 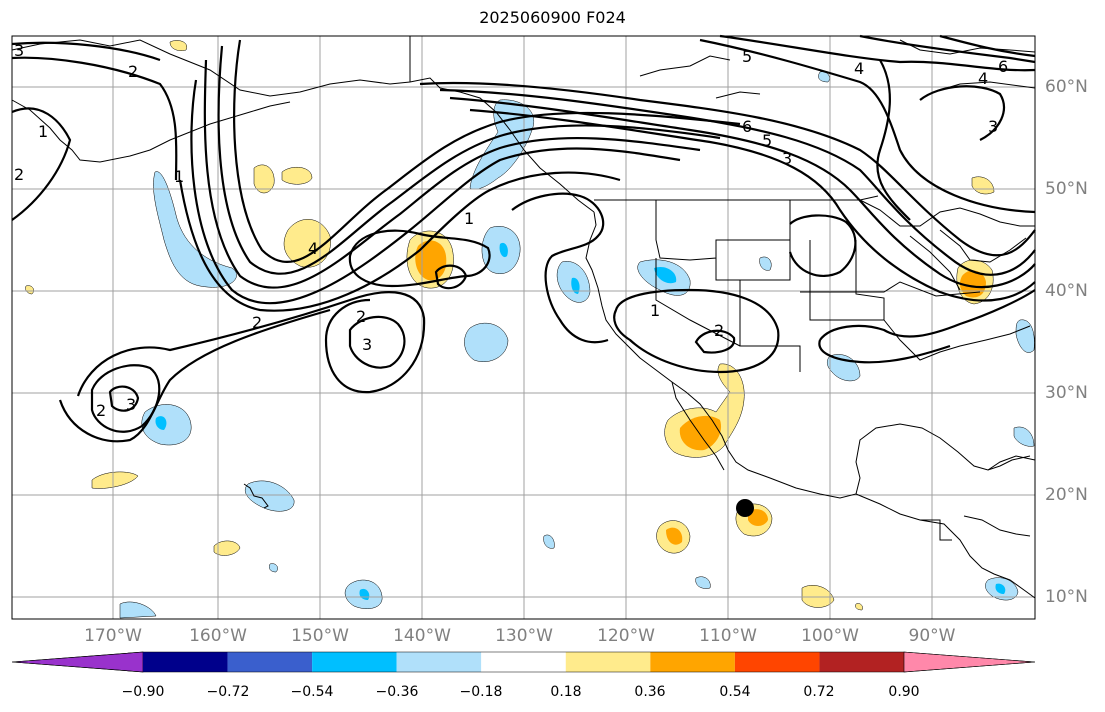 I want to click on lon-label: 100°W, so click(x=830, y=636).